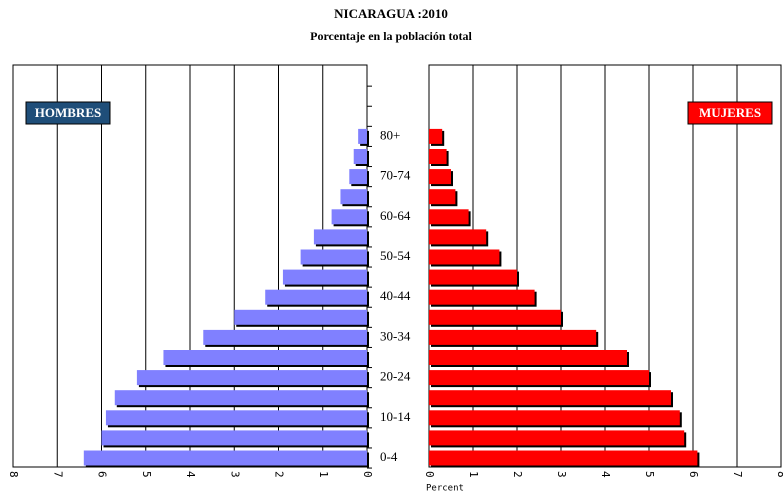 The height and width of the screenshot is (498, 783). Describe the element at coordinates (391, 36) in the screenshot. I see `chart-subtitle: Porcentaje en la población total` at that location.